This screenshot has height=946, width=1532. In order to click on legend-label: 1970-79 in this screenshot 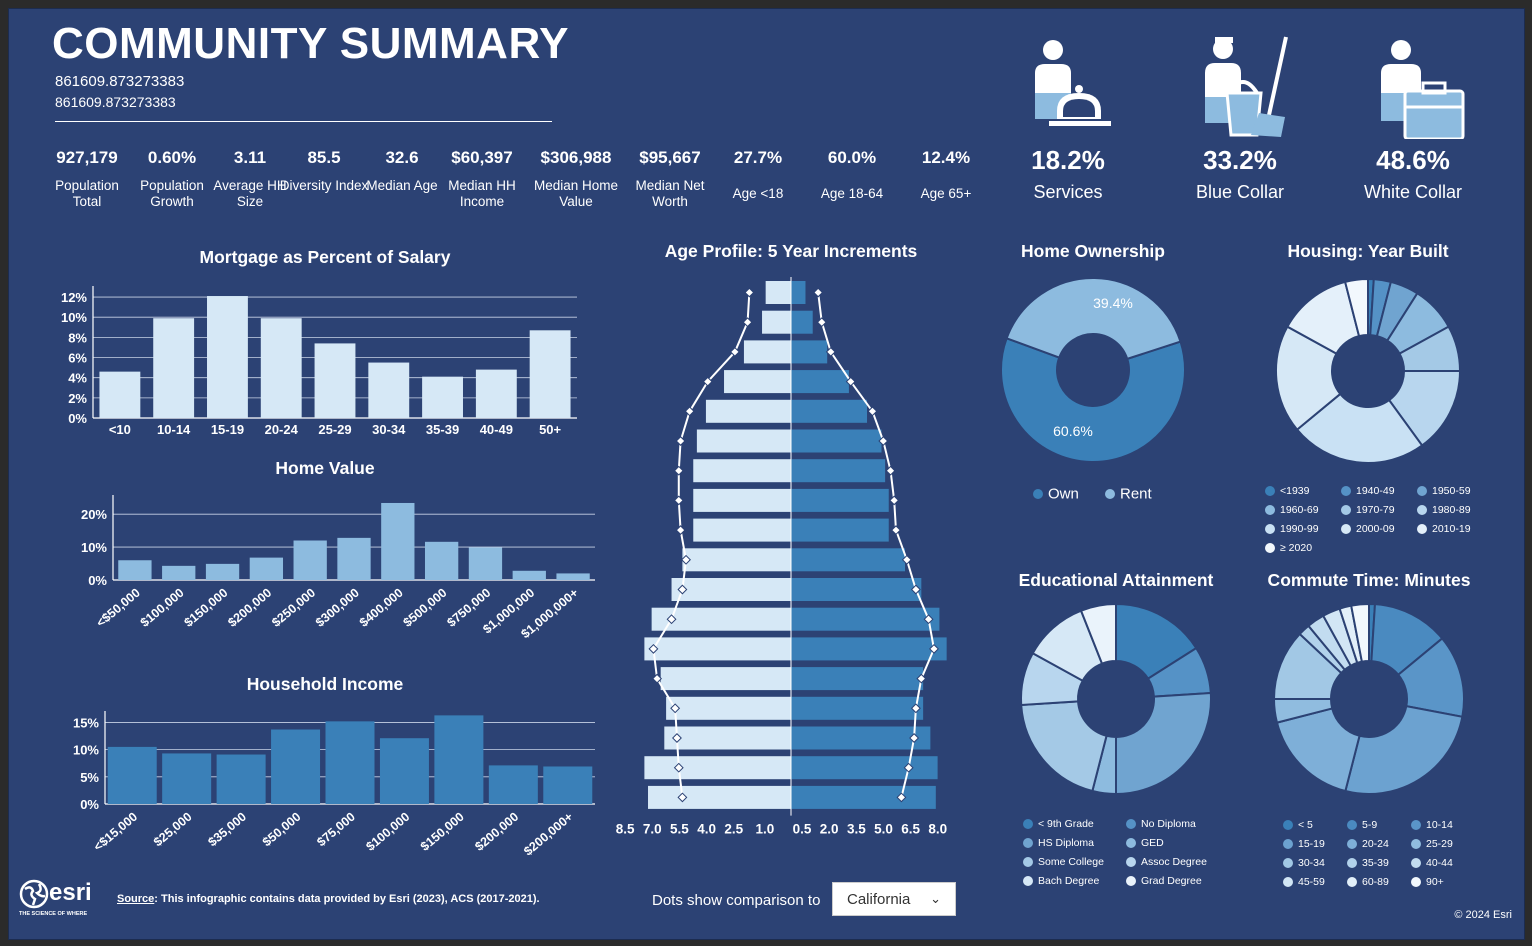, I will do `click(1375, 510)`.